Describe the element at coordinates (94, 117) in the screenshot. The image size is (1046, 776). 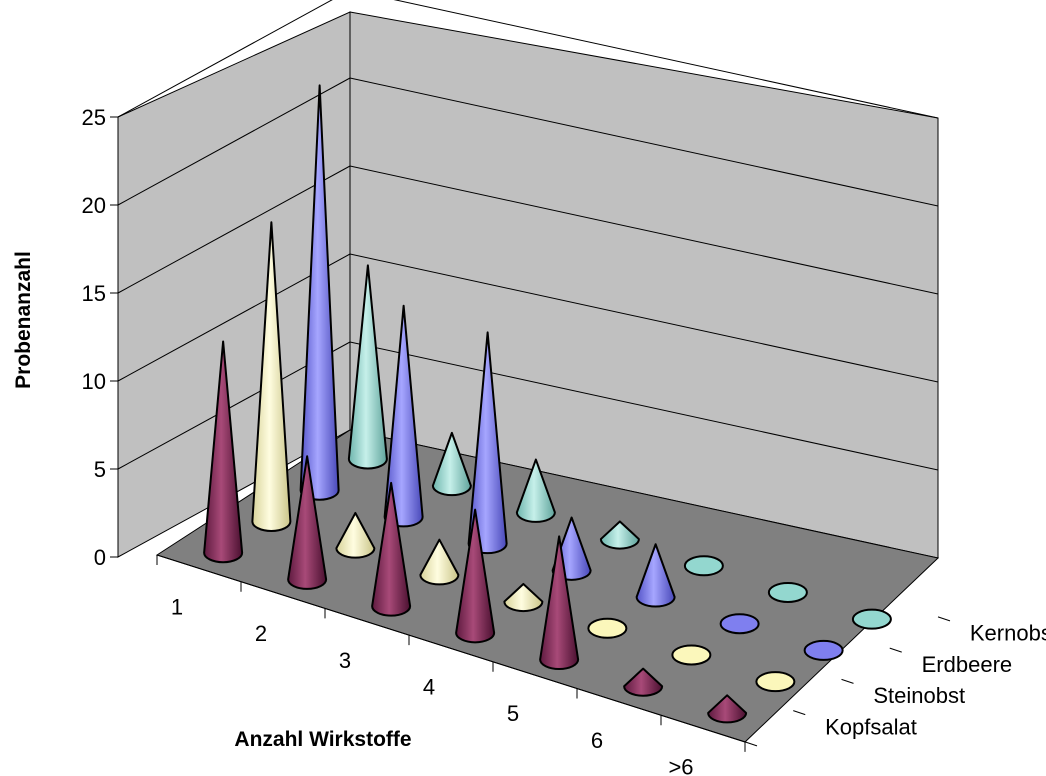
I see `y-tick-label: 25` at that location.